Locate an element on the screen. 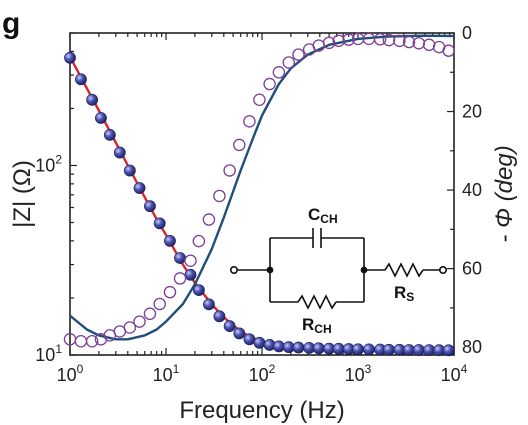  x-tick-label: 10⁴ is located at coordinates (454, 373).